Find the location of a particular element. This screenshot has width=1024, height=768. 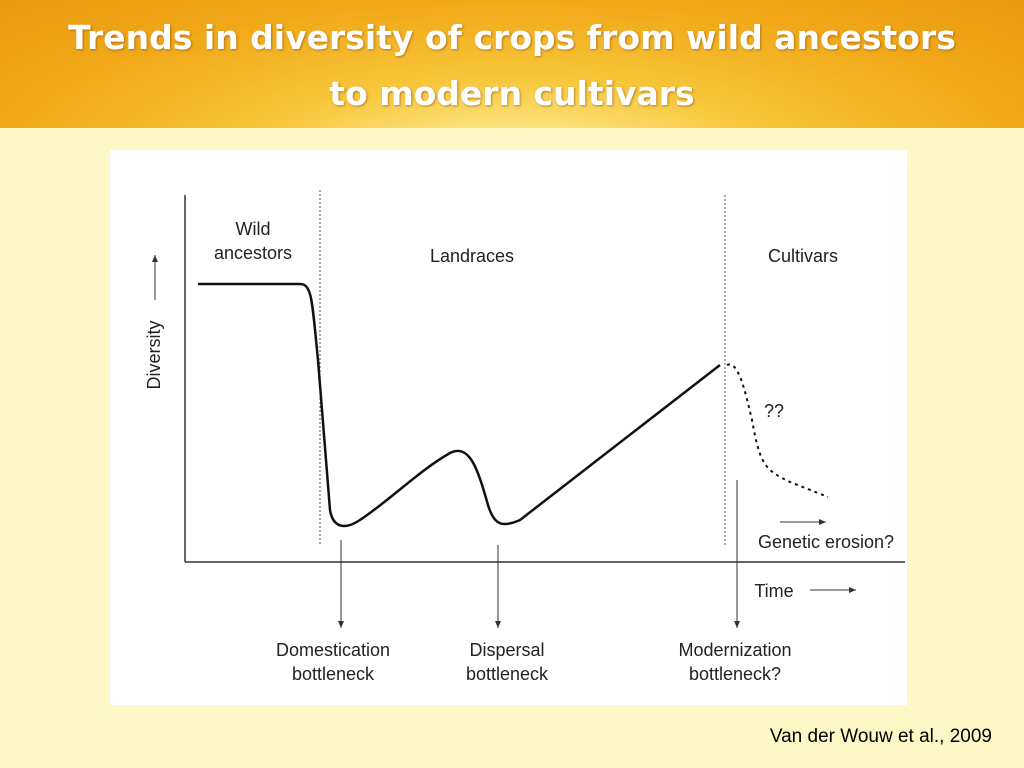

y-axis-label: Diversity is located at coordinates (154, 354).